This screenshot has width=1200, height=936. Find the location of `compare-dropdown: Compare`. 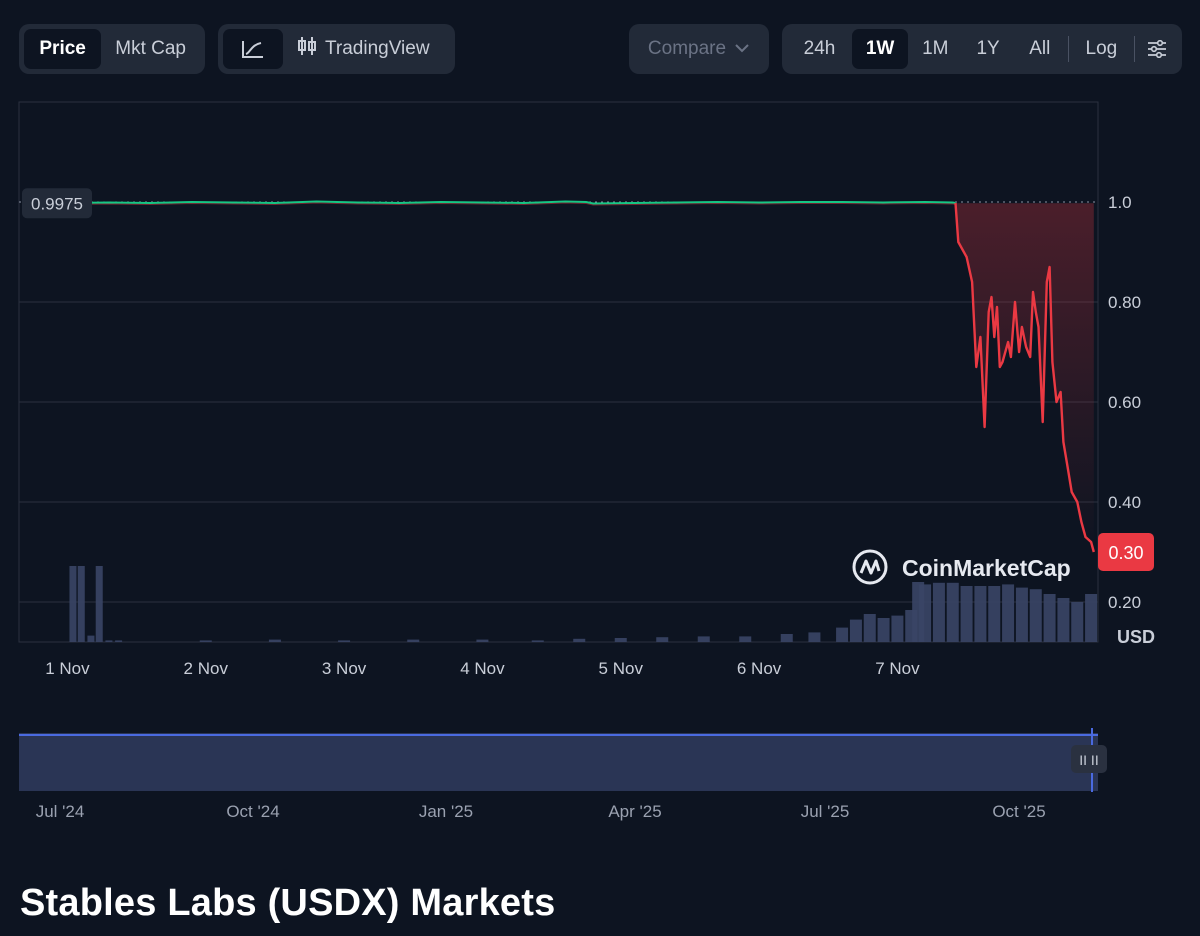

compare-dropdown: Compare is located at coordinates (699, 49).